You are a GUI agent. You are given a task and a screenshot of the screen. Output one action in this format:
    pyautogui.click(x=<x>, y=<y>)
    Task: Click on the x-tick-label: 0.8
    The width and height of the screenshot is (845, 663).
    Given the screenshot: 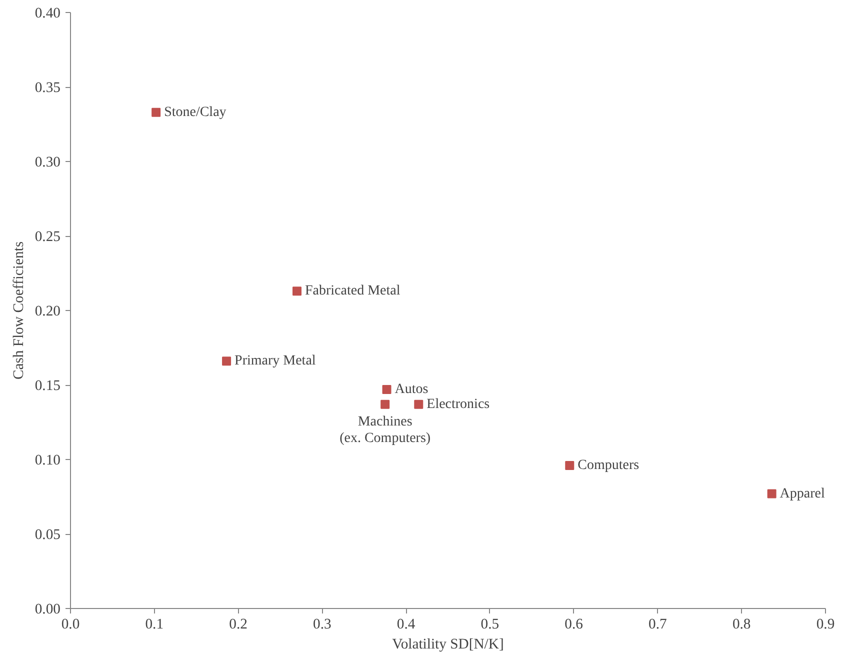 What is the action you would take?
    pyautogui.click(x=741, y=624)
    